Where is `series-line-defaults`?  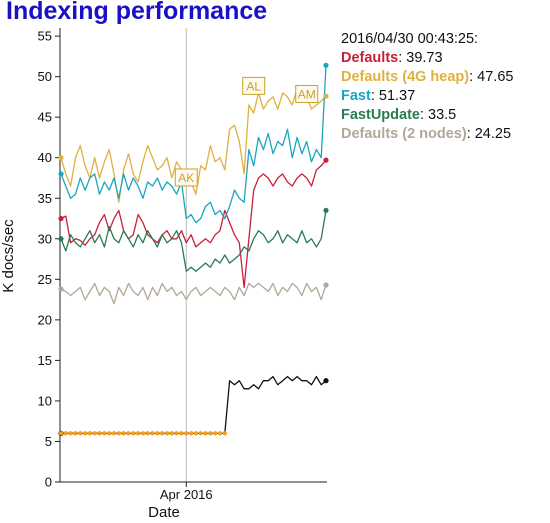
series-line-defaults is located at coordinates (193, 224).